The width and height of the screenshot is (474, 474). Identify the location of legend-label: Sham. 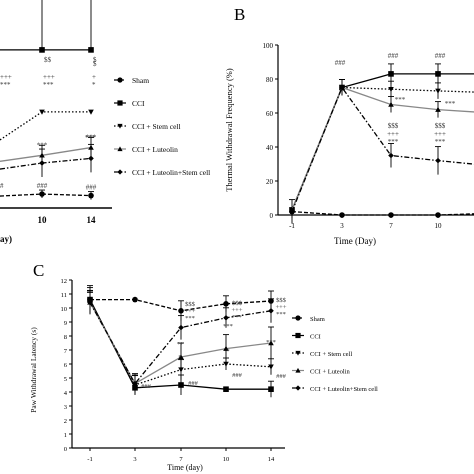
(140, 80).